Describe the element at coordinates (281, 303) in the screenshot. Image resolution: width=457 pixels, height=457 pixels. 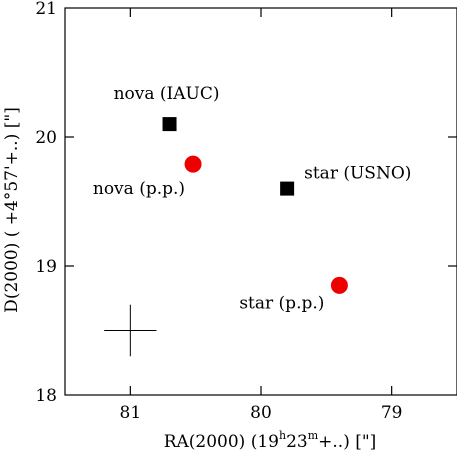
I see `point-label: star (p.p.)` at that location.